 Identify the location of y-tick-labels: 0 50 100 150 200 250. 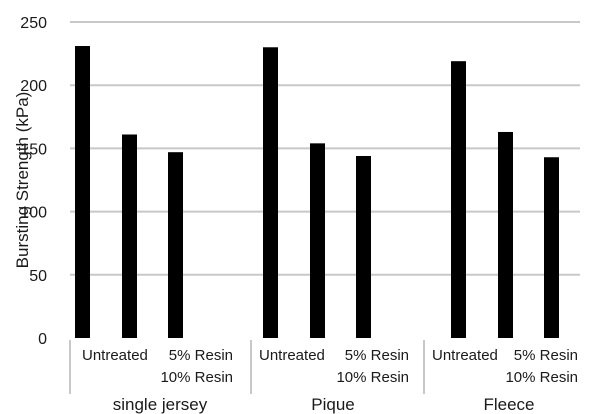
(33, 181).